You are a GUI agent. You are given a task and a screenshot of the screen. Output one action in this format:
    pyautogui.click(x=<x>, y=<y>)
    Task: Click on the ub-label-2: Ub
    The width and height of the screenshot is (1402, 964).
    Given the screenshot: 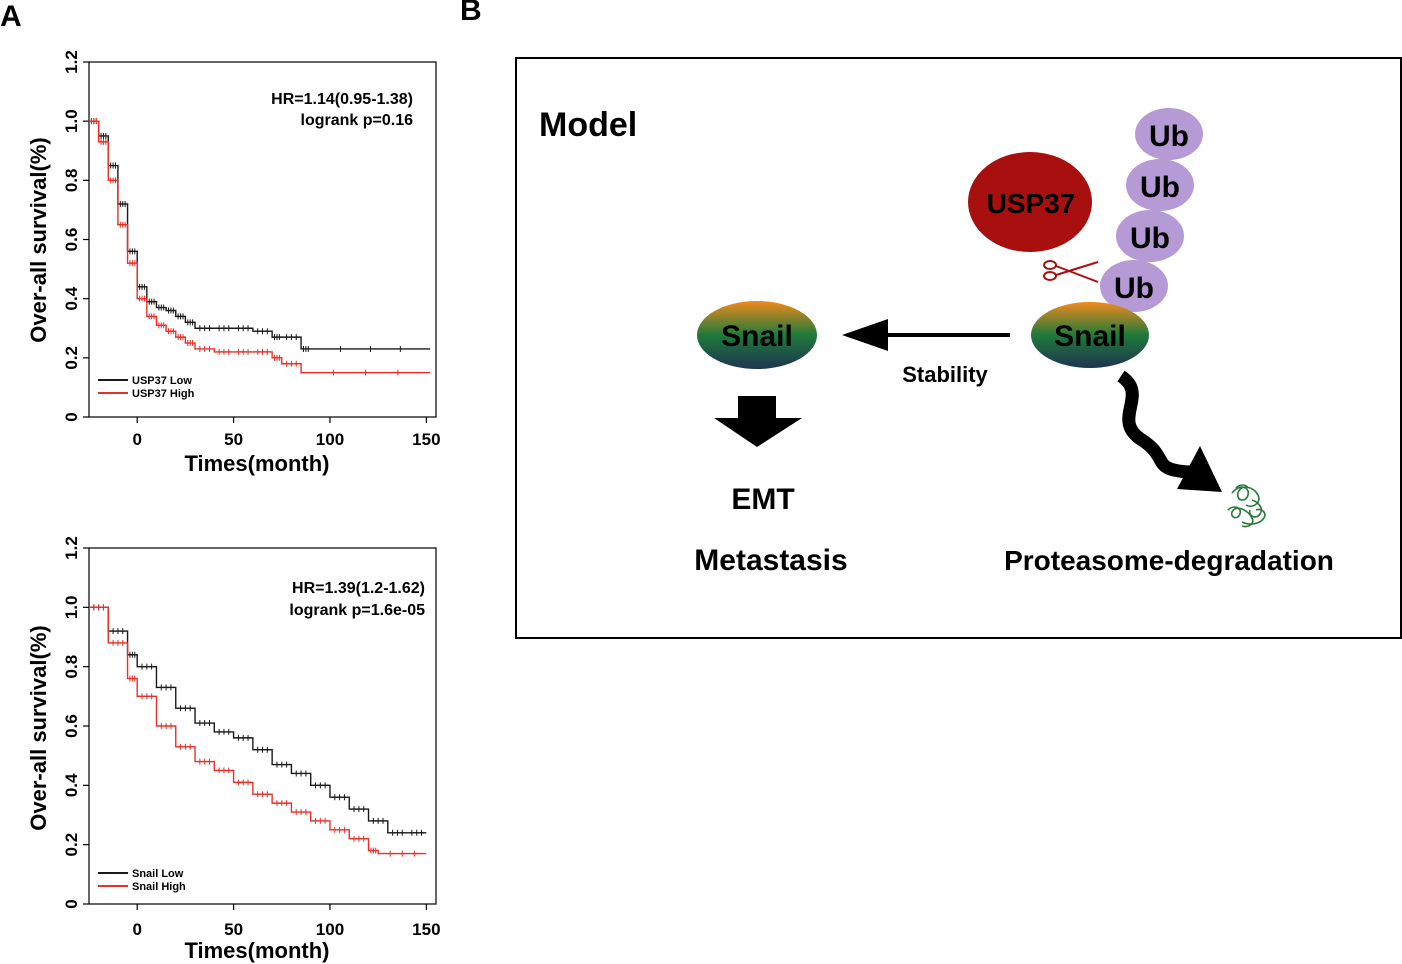 What is the action you would take?
    pyautogui.click(x=1160, y=187)
    